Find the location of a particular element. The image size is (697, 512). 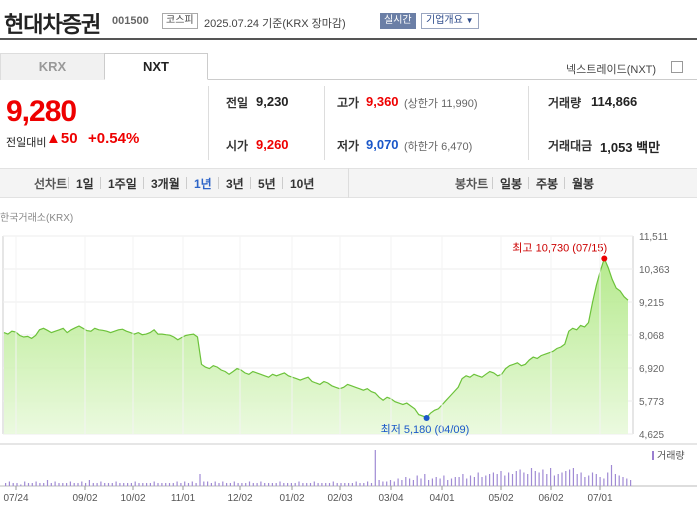

x-tick-label: 05/02 is located at coordinates (500, 498).